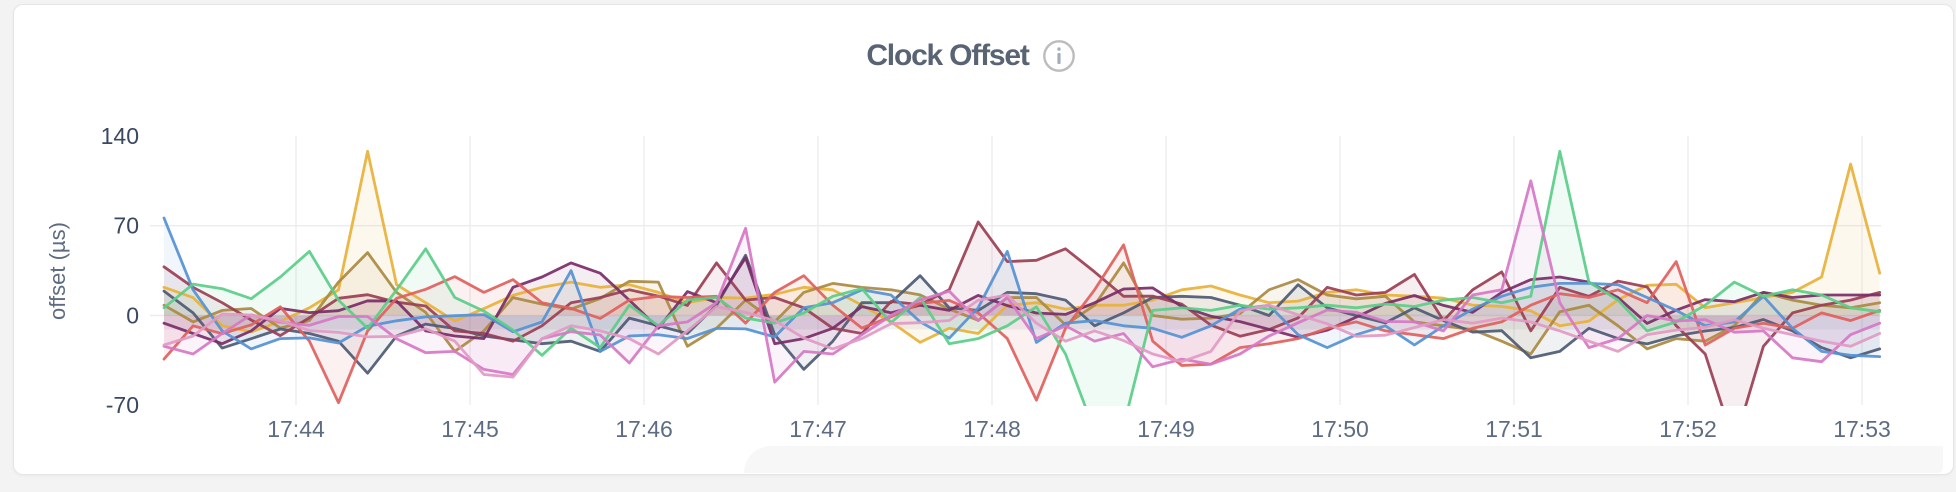 This screenshot has height=492, width=1956. I want to click on svg-text: -70, so click(122, 405).